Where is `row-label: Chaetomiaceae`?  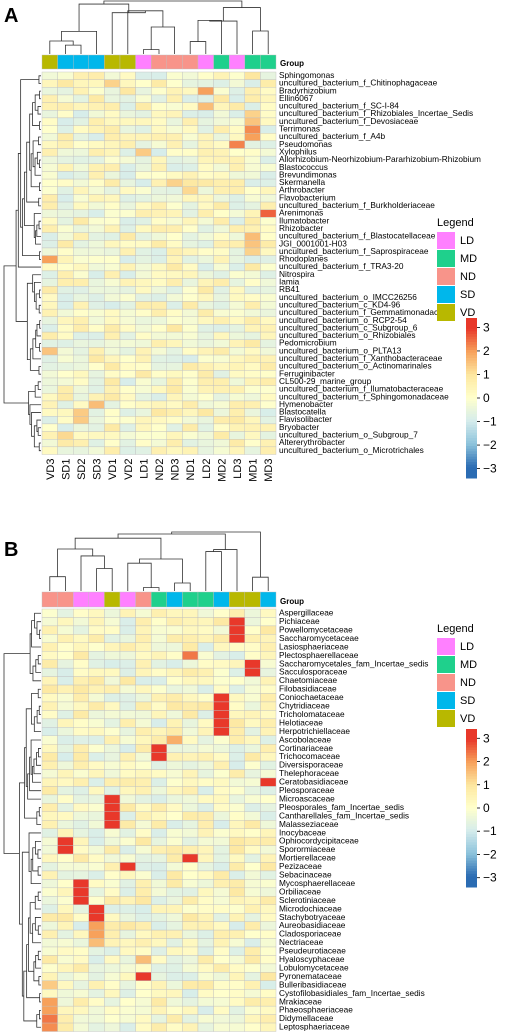
row-label: Chaetomiaceae is located at coordinates (308, 680).